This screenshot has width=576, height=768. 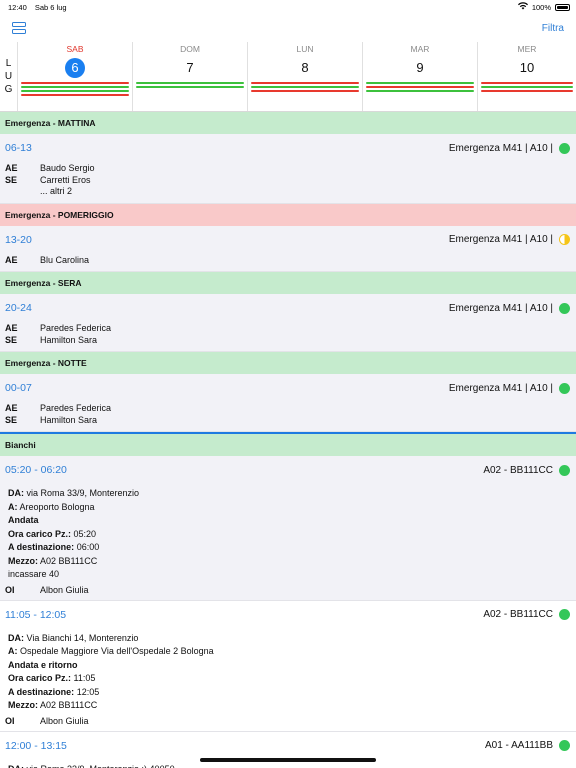 I want to click on day-number: 9, so click(x=420, y=67).